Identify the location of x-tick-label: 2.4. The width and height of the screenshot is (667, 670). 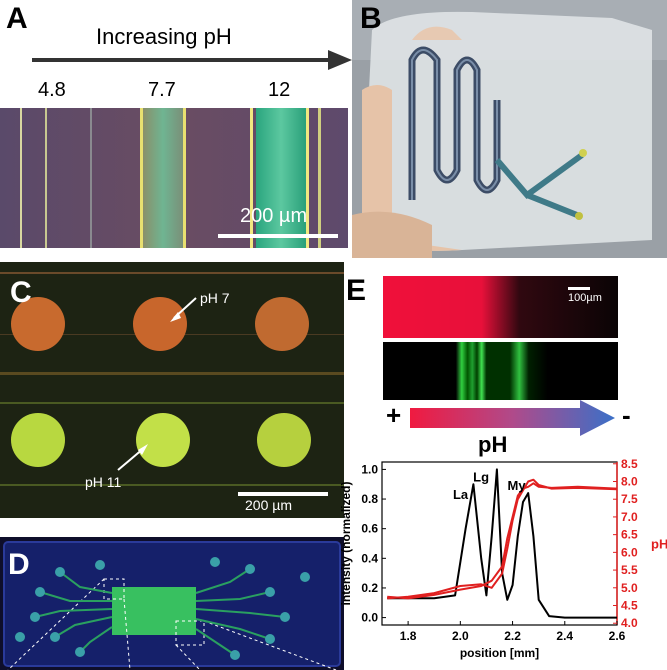
(564, 636).